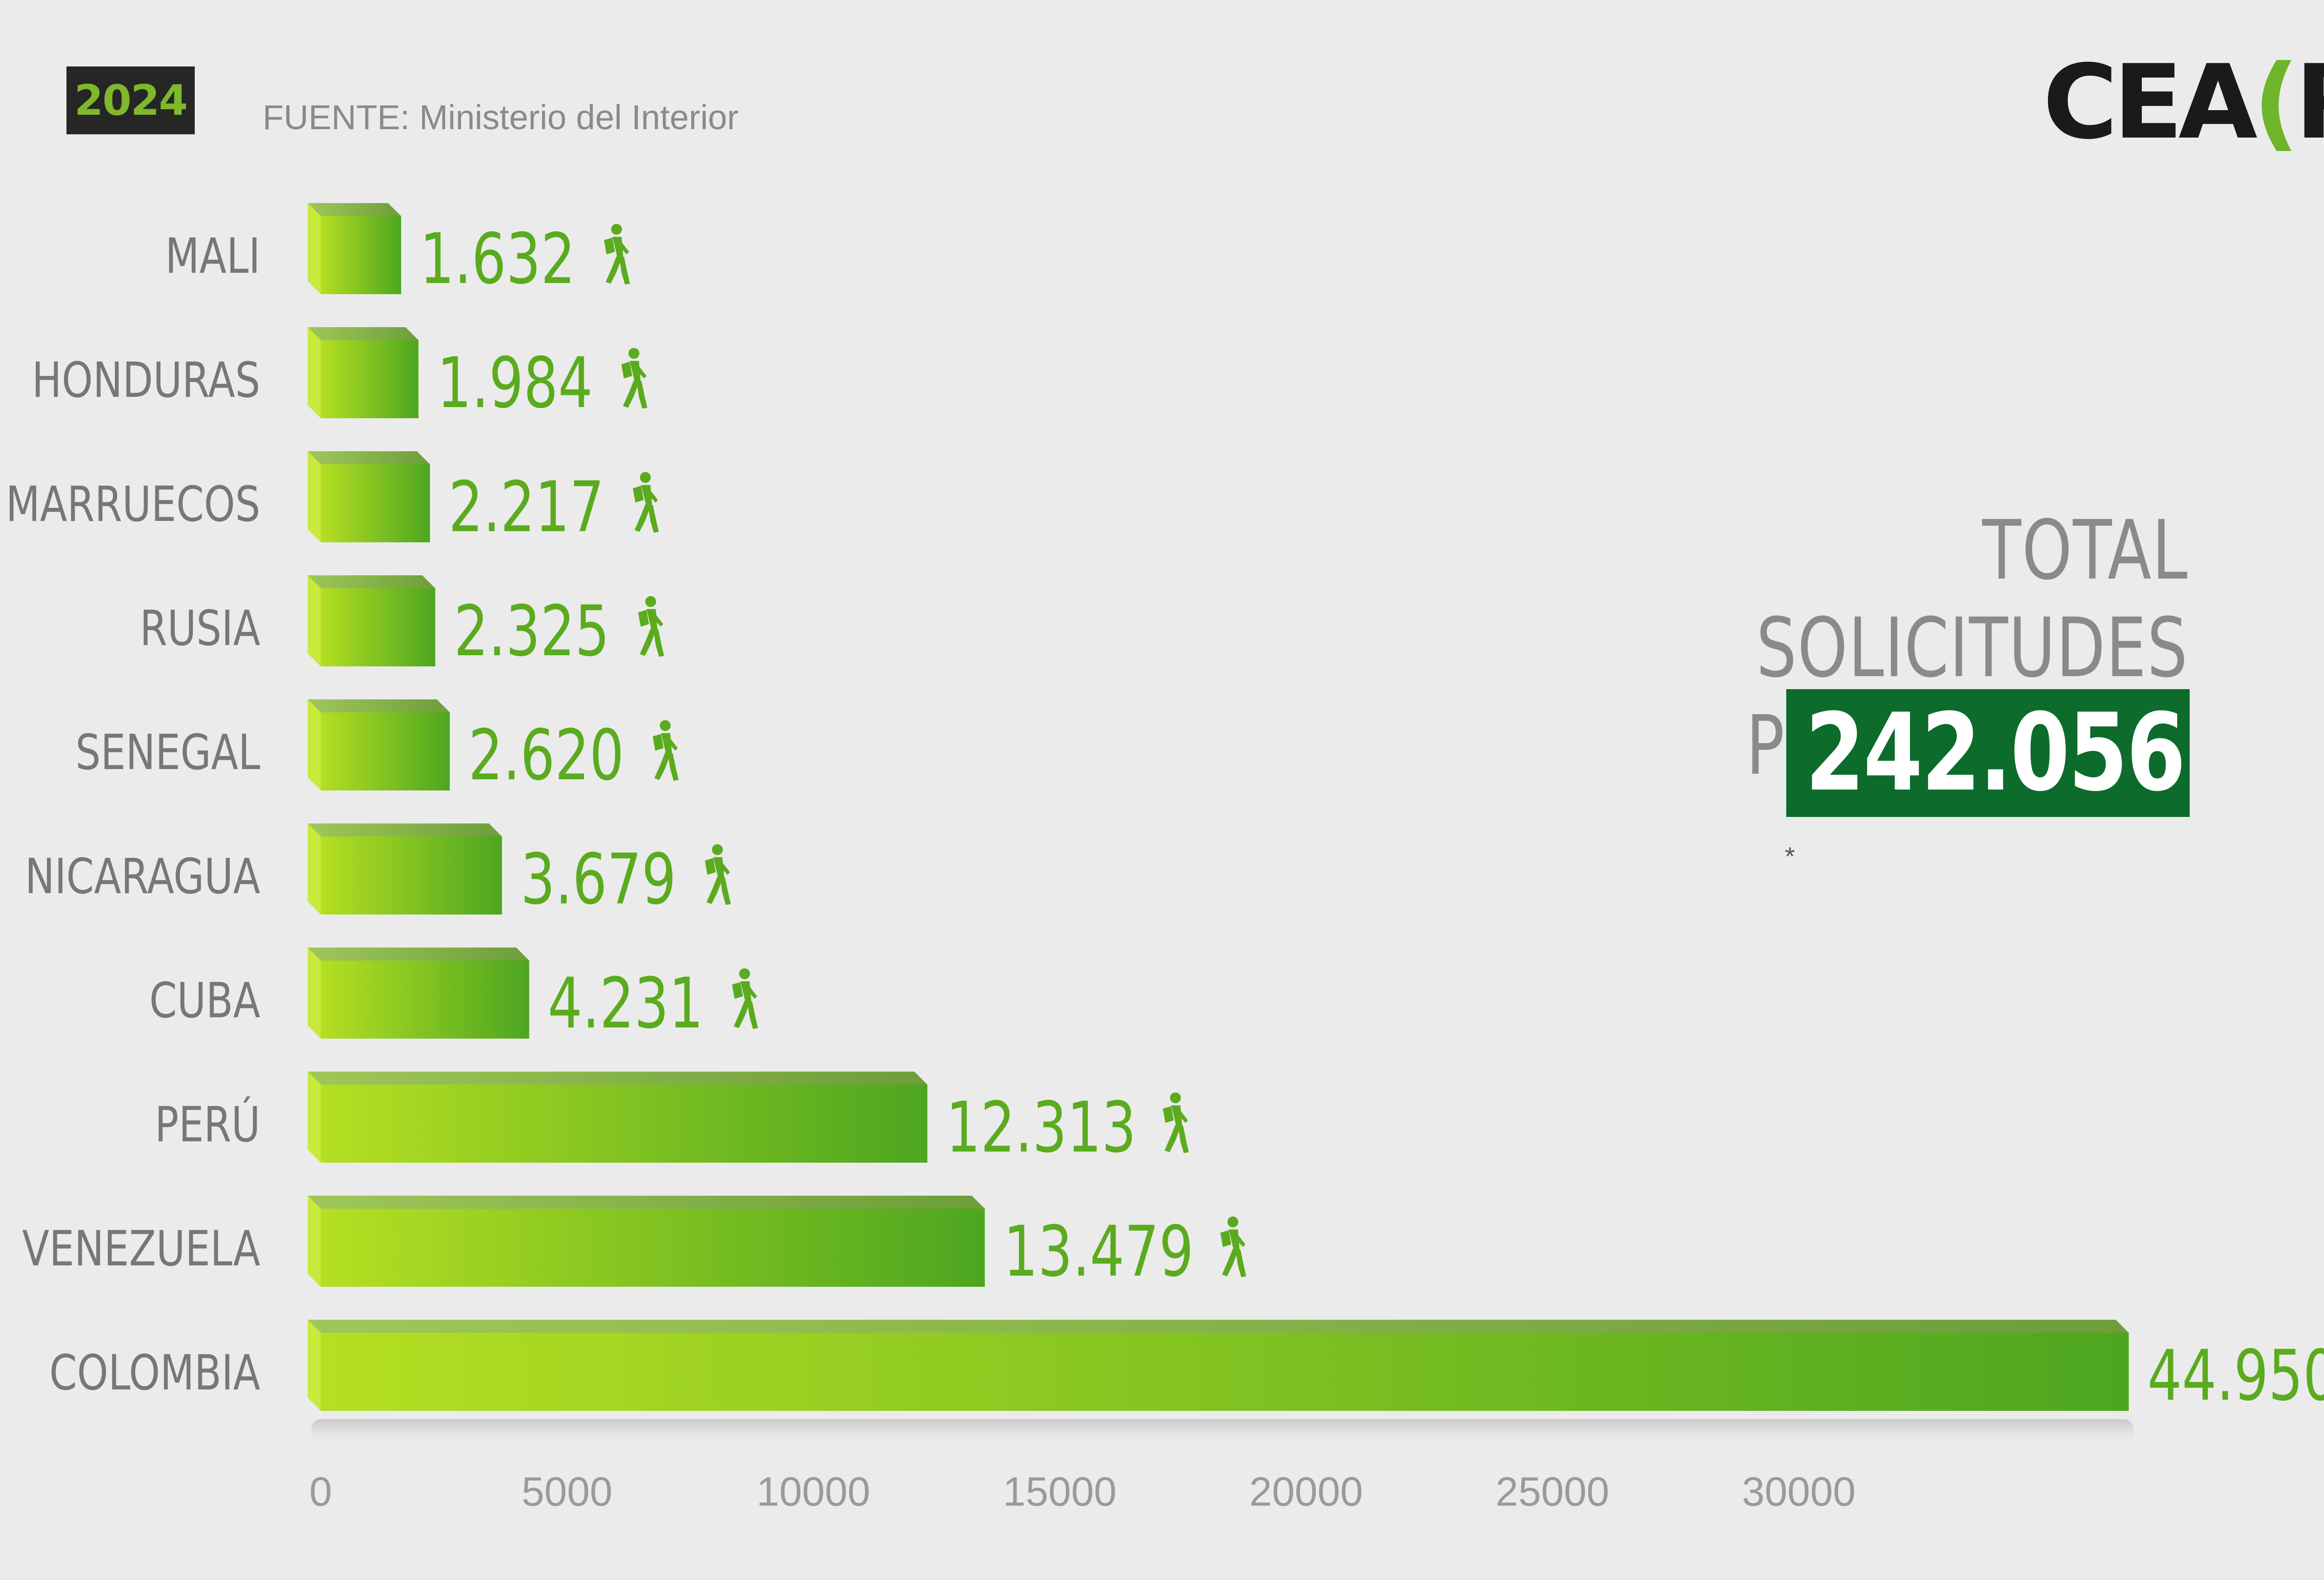 The width and height of the screenshot is (2324, 1580). Describe the element at coordinates (2150, 102) in the screenshot. I see `logo-main: CEA` at that location.